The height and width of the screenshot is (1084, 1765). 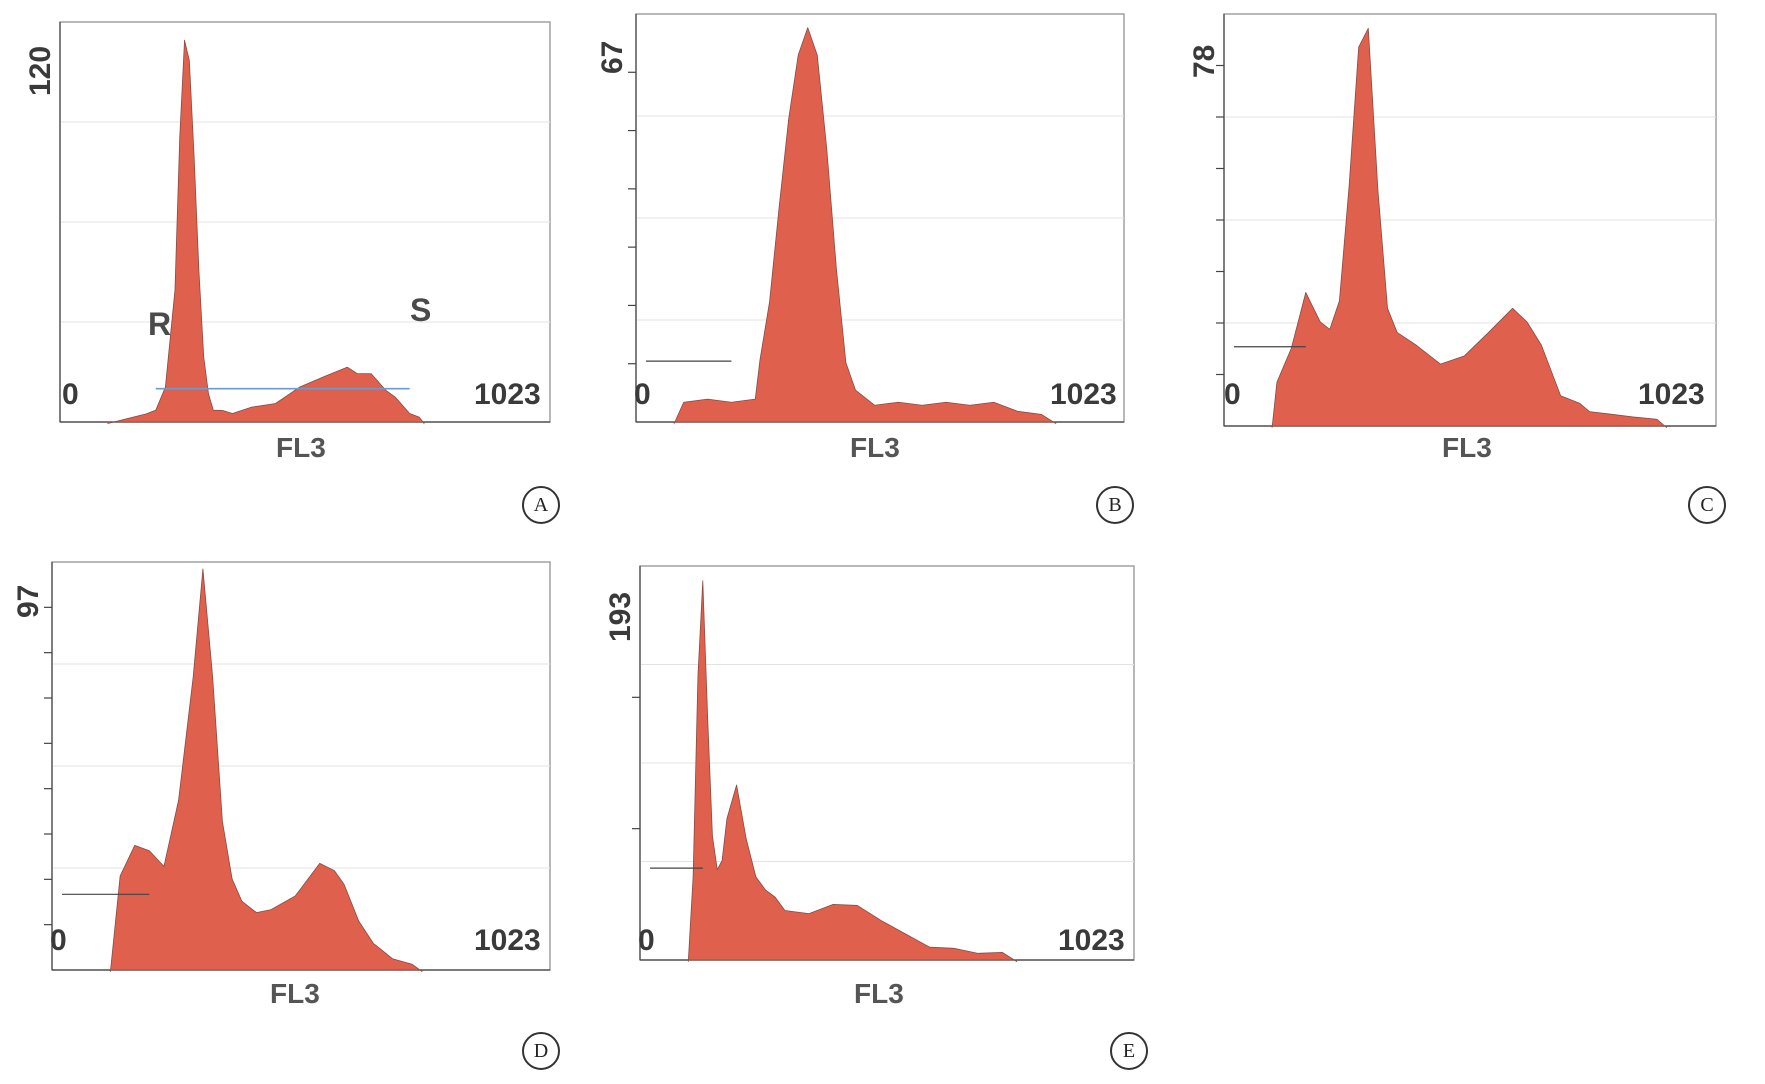 What do you see at coordinates (879, 993) in the screenshot?
I see `x-axis-title-e: FL3` at bounding box center [879, 993].